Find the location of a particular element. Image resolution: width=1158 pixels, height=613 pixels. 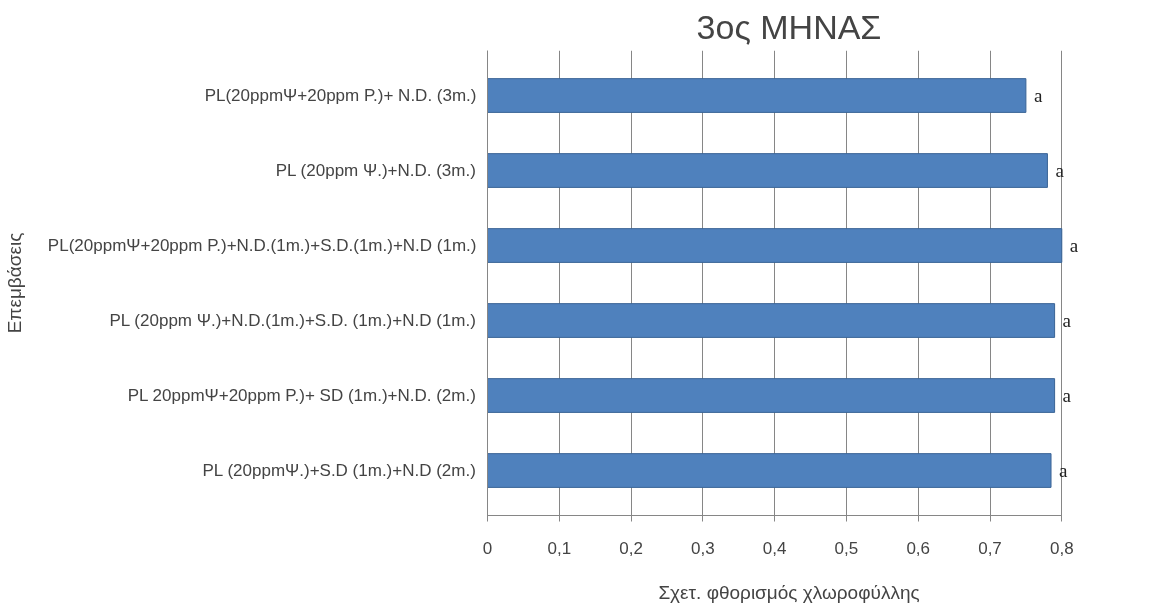

y-tick-label: PL(20ppmΨ+20ppm P.)+N.D.(1m.)+S.D.(1m.)+N.D (1m.) is located at coordinates (262, 245).